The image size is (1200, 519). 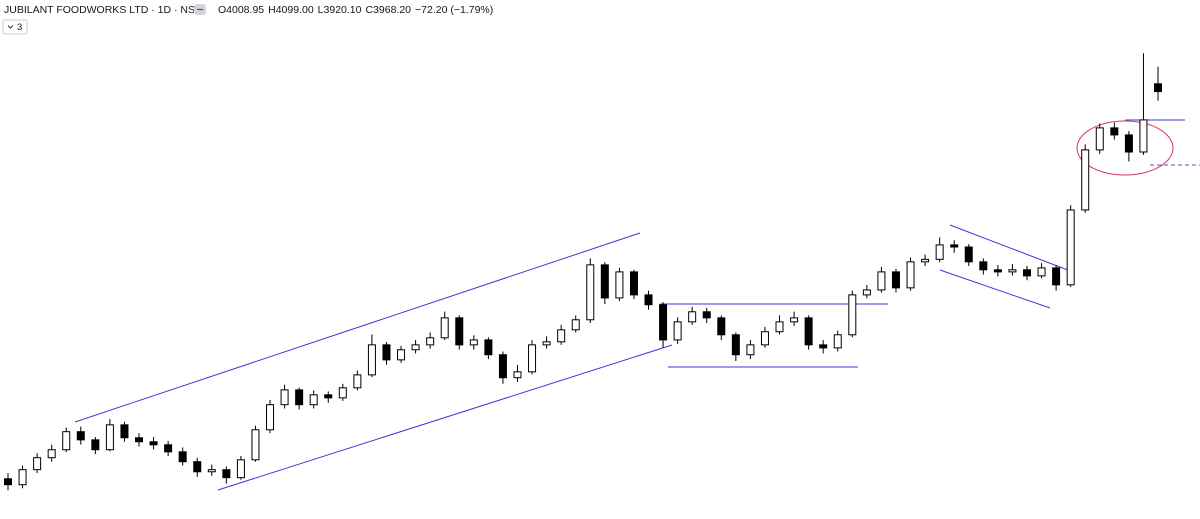 I want to click on ohlc-value: O4008.95, so click(x=241, y=10).